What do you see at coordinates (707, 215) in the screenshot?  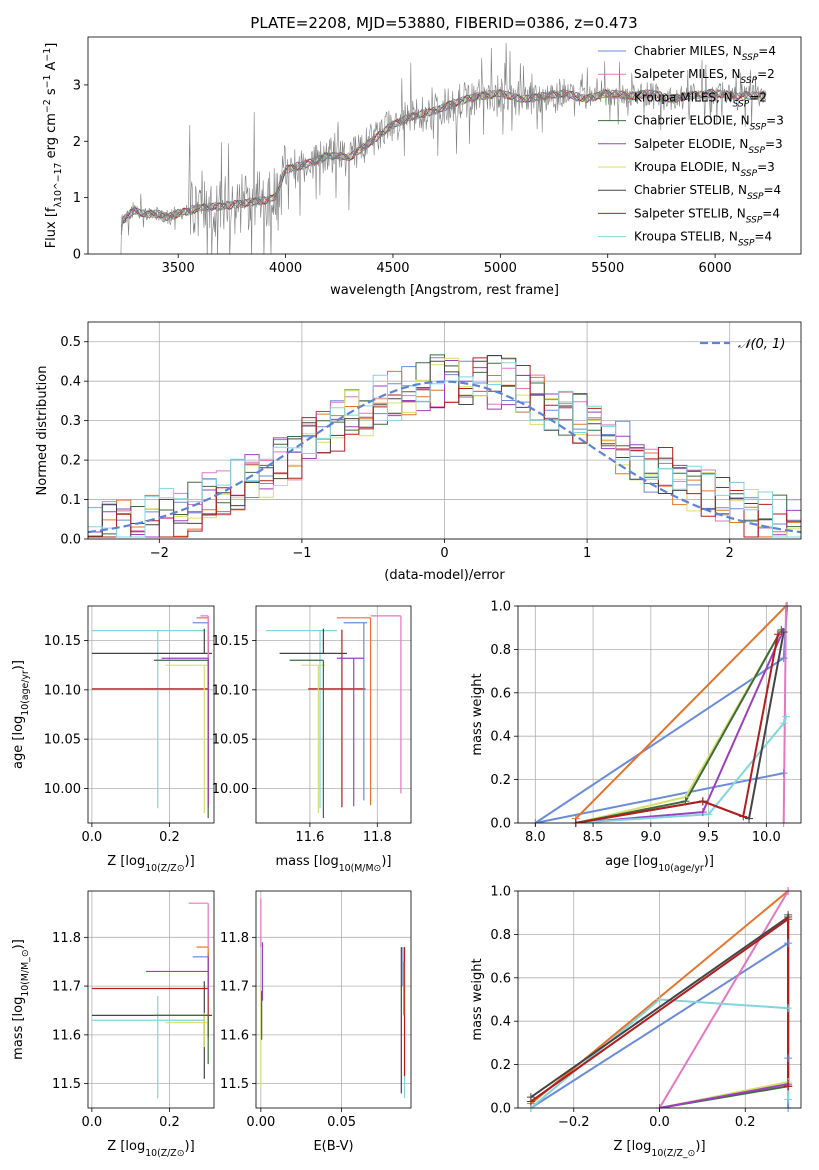 I see `legend-entry: Salpeter STELIB, NSSP=4` at bounding box center [707, 215].